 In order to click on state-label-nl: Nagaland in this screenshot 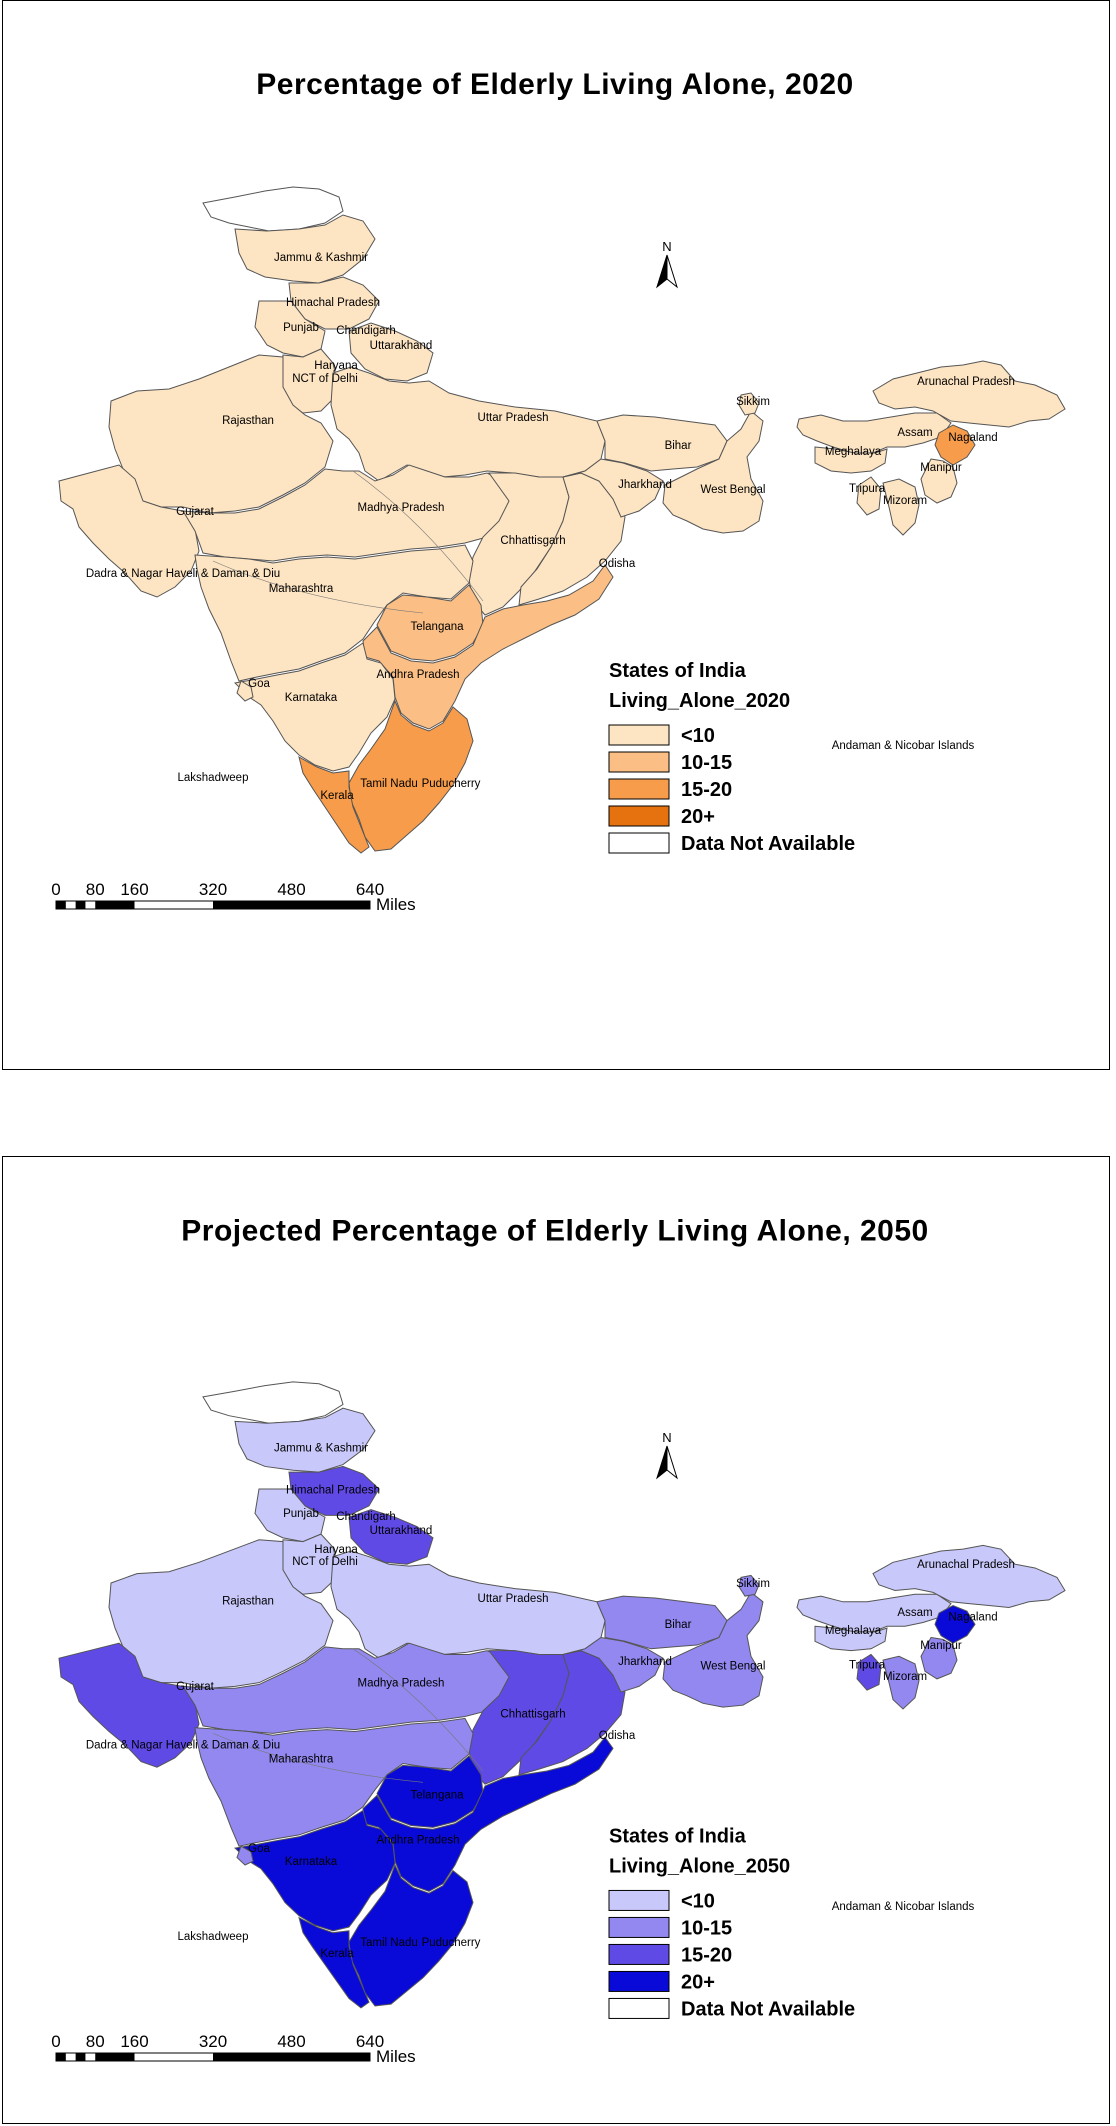, I will do `click(972, 1618)`.